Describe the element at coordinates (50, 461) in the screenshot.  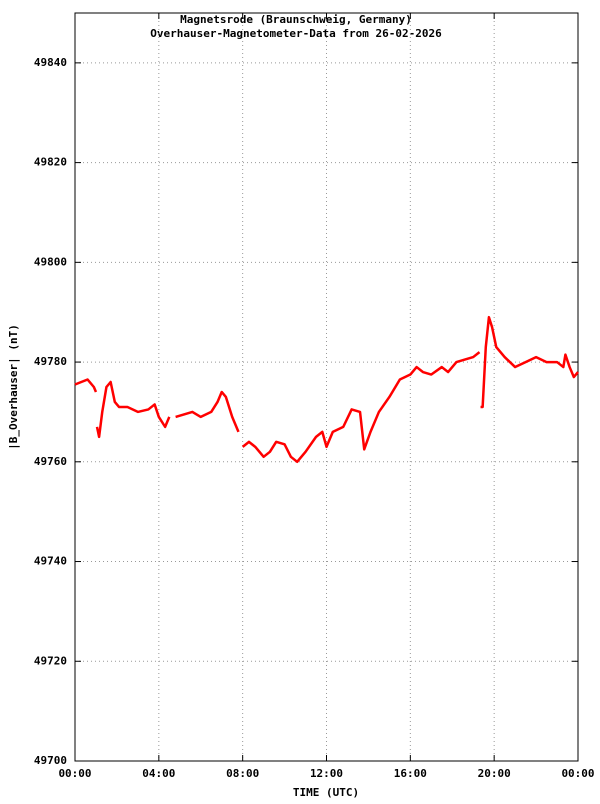
I see `y-tick-label: 49760` at that location.